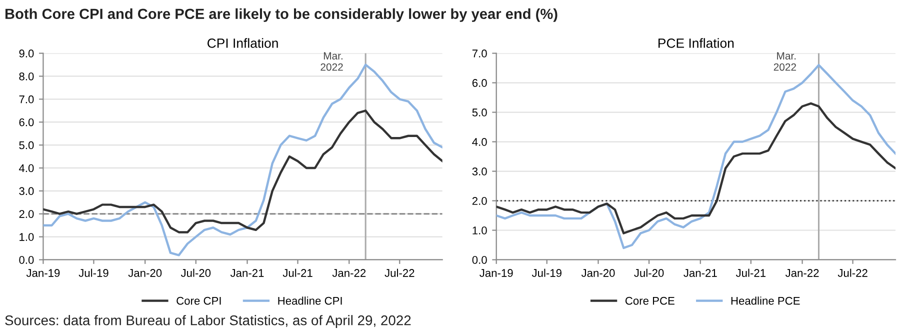  Describe the element at coordinates (198, 300) in the screenshot. I see `legend-label: Core CPI` at that location.